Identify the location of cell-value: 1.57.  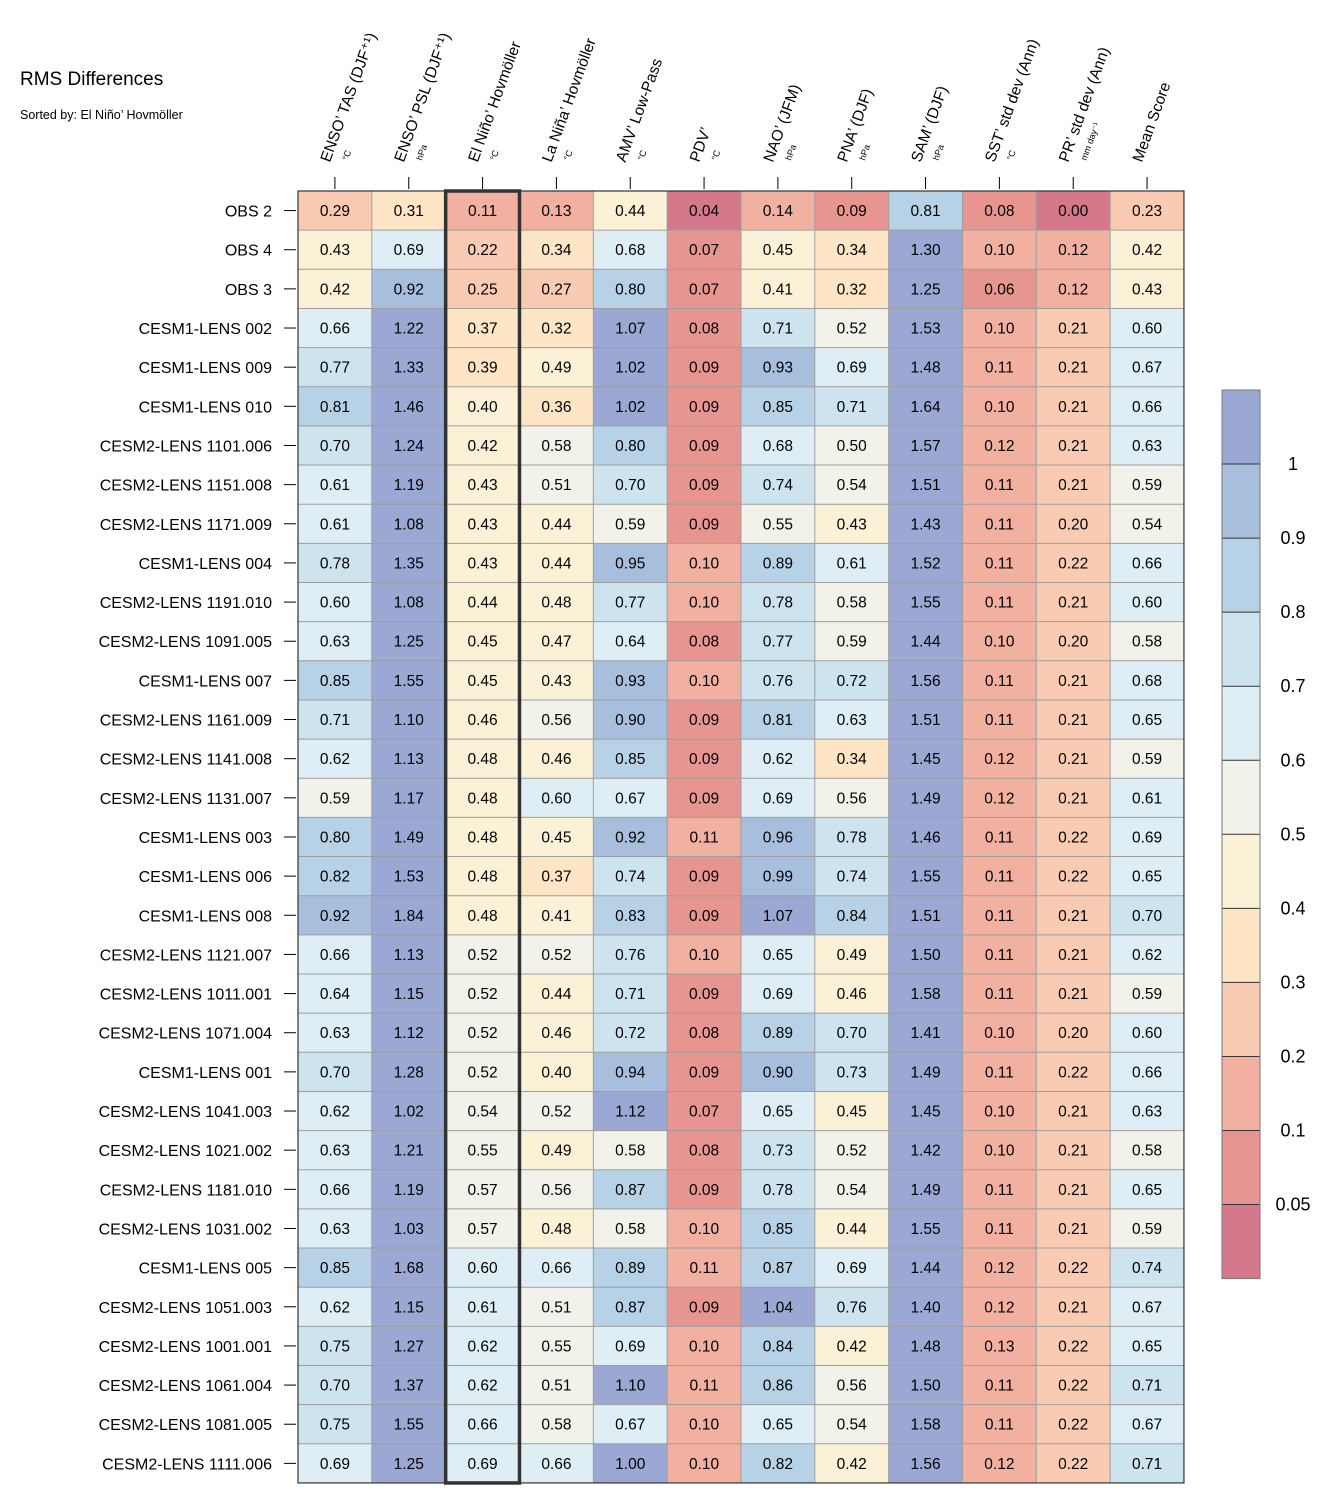
(925, 446).